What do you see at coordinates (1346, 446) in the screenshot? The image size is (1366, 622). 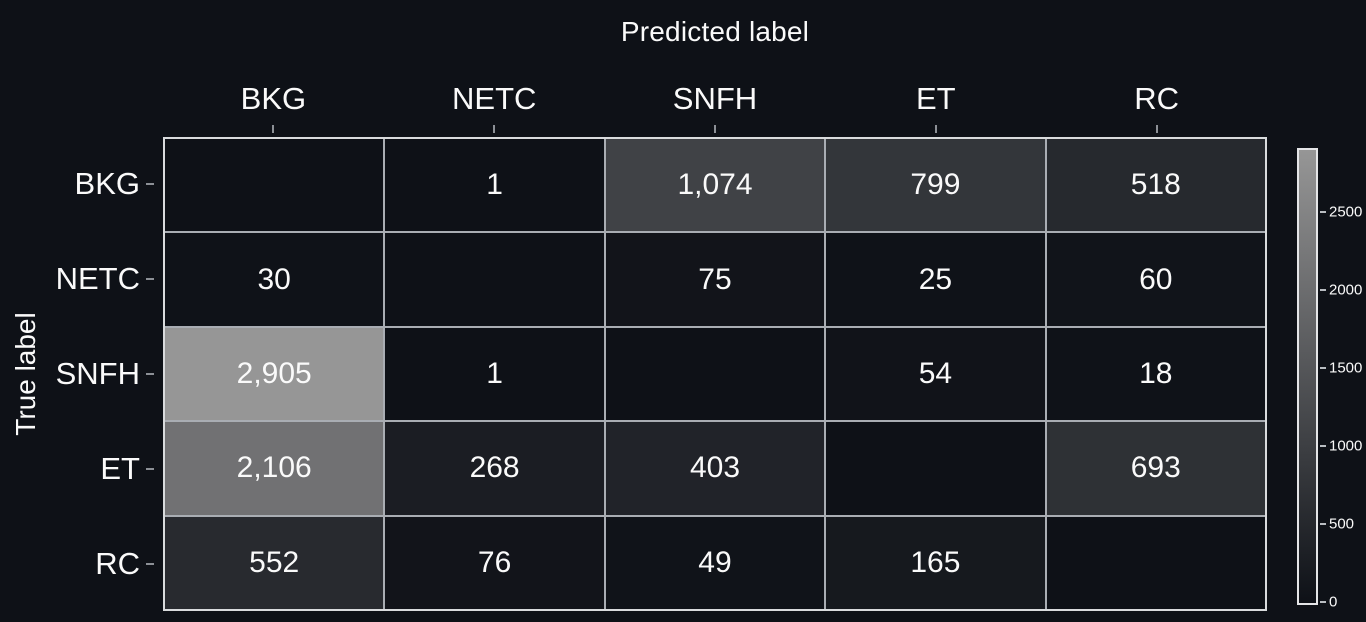 I see `colorbar-tick-label: 1000` at bounding box center [1346, 446].